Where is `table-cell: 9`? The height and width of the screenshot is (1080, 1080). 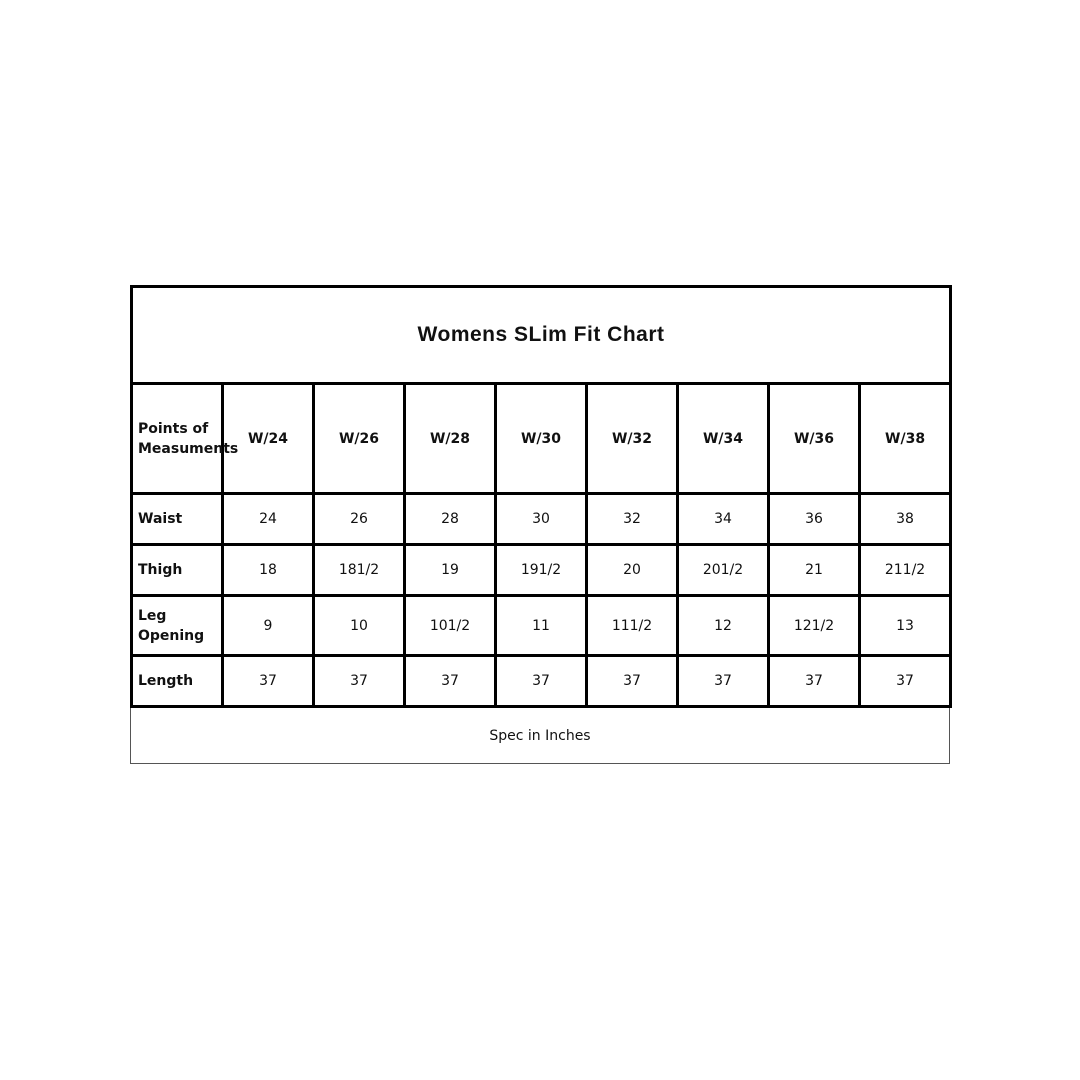
table-cell: 9 is located at coordinates (268, 625).